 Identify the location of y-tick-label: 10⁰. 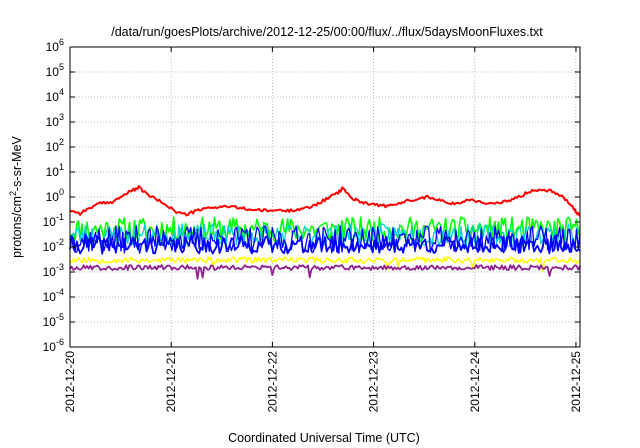
(55, 195).